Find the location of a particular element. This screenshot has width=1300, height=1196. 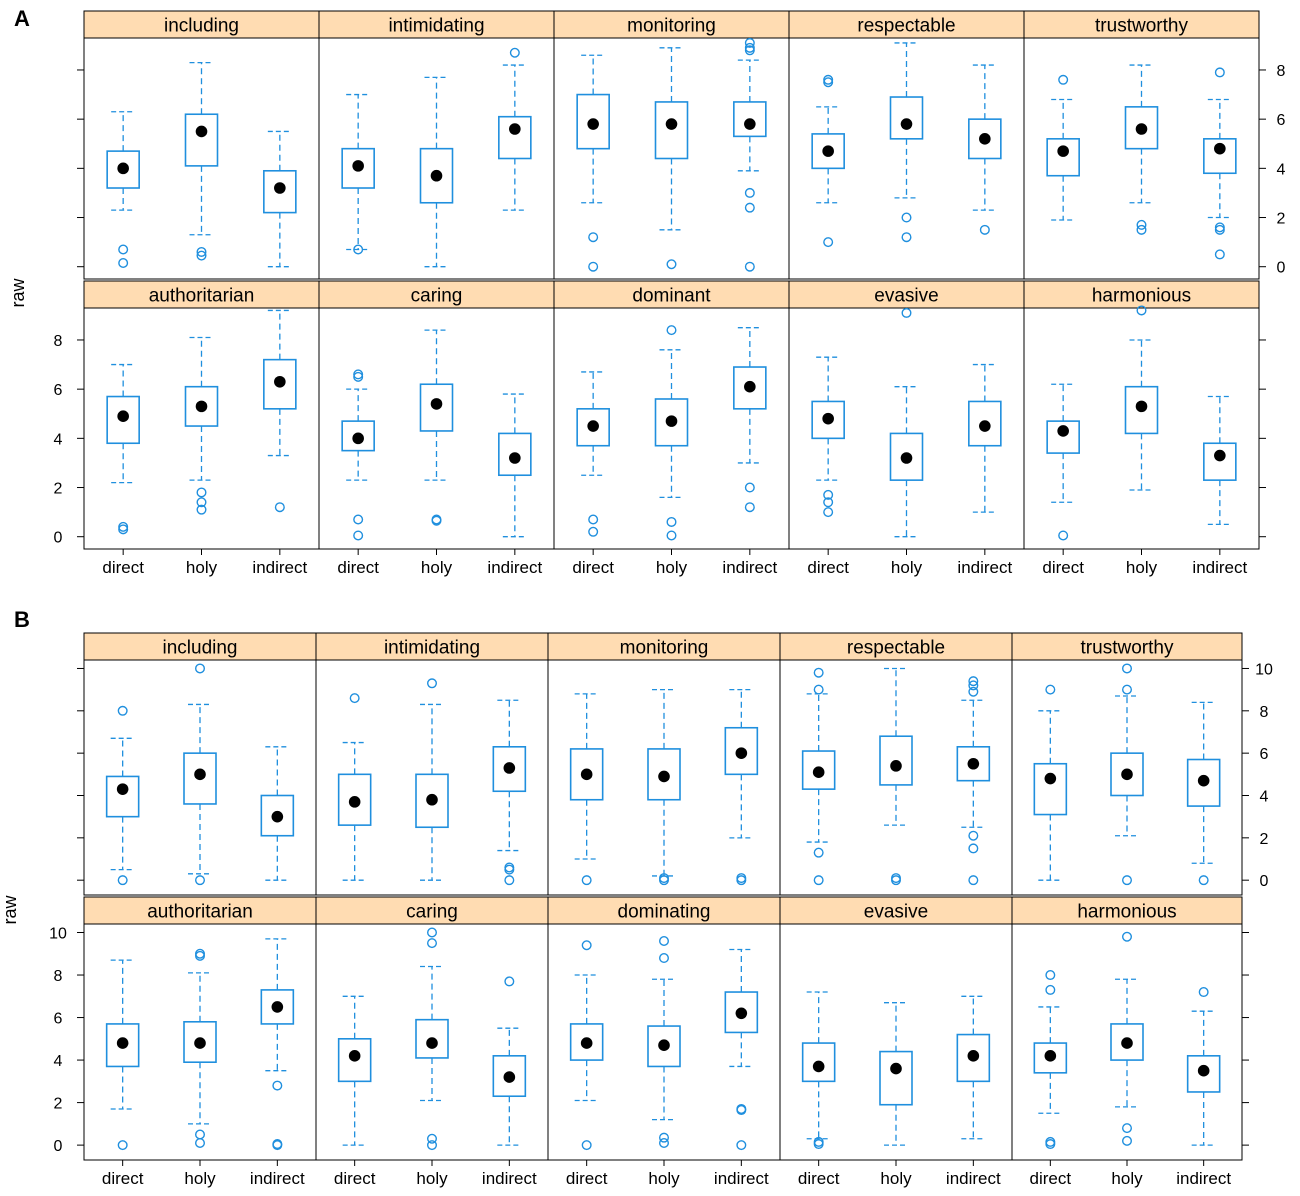

facet-trustworthy: trustworthy is located at coordinates (1127, 764).